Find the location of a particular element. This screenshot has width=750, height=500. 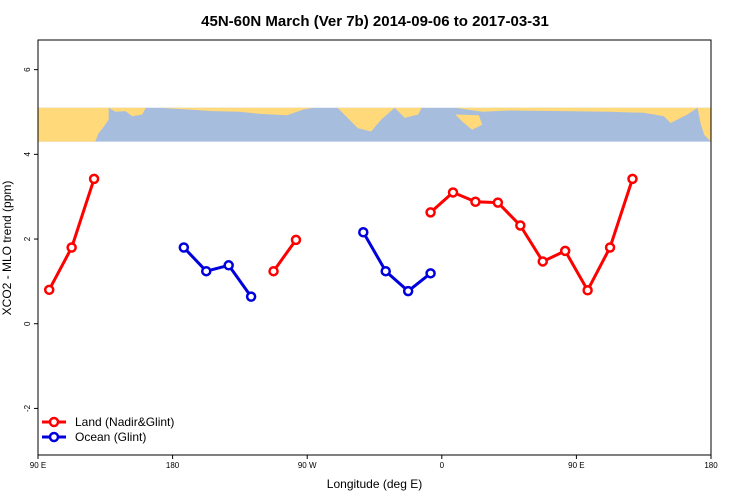

y-tick-label: -2 is located at coordinates (27, 408).